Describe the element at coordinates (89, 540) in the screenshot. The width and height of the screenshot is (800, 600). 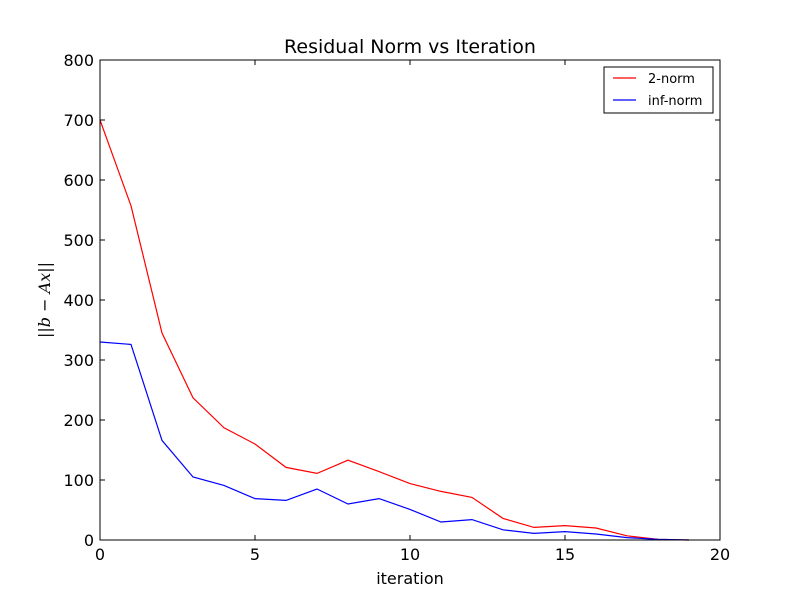
I see `y-tick-label: 0` at that location.